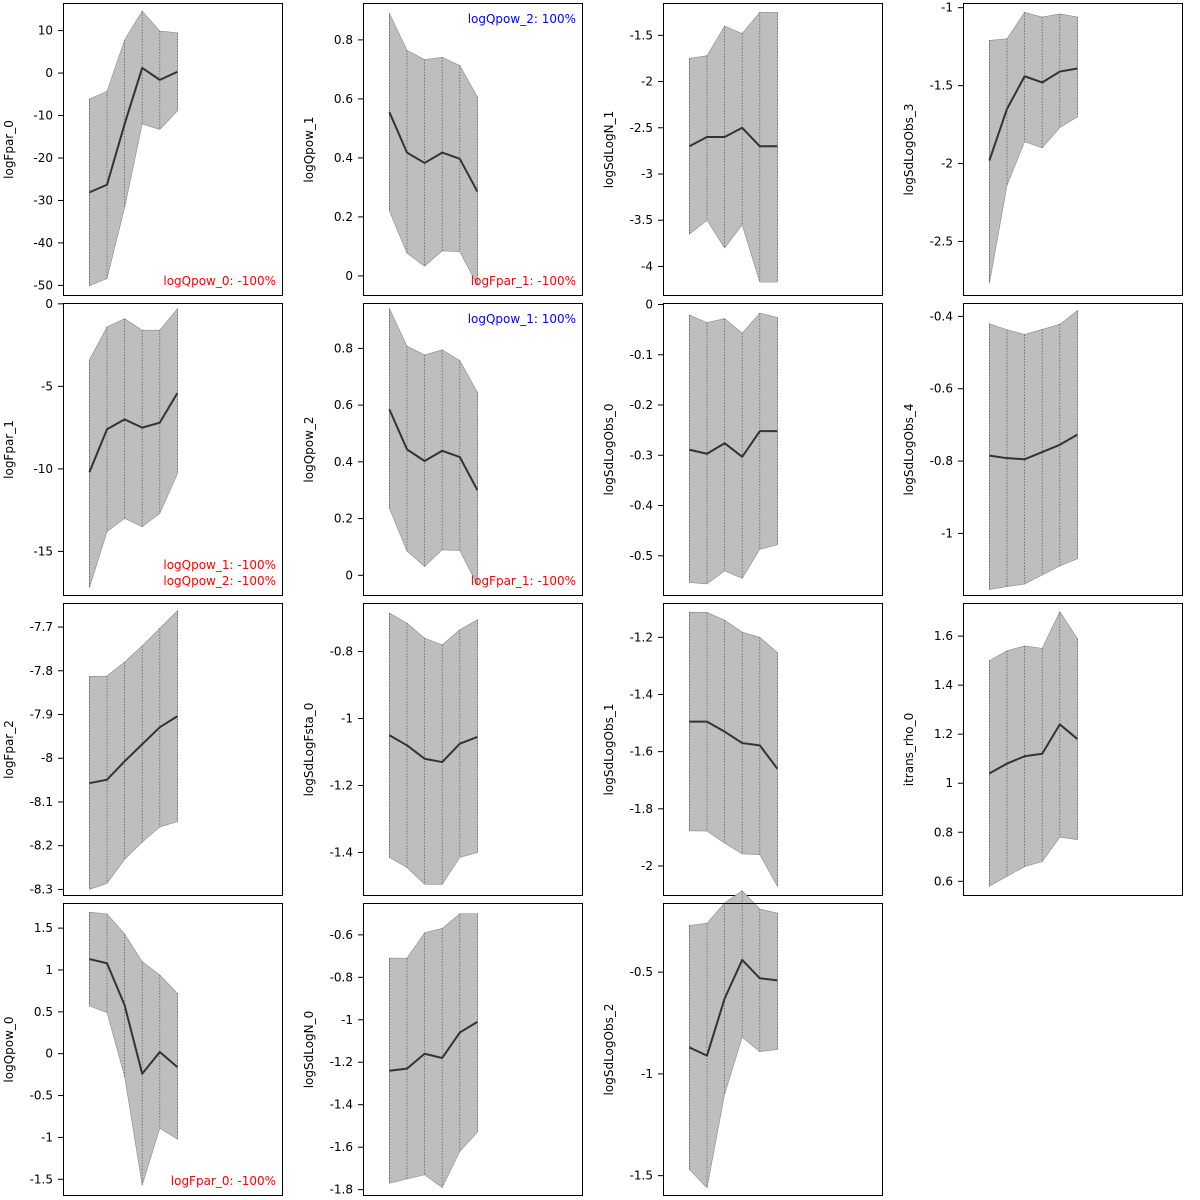 The height and width of the screenshot is (1200, 1200). What do you see at coordinates (43, 551) in the screenshot?
I see `y-tick-label: -15` at bounding box center [43, 551].